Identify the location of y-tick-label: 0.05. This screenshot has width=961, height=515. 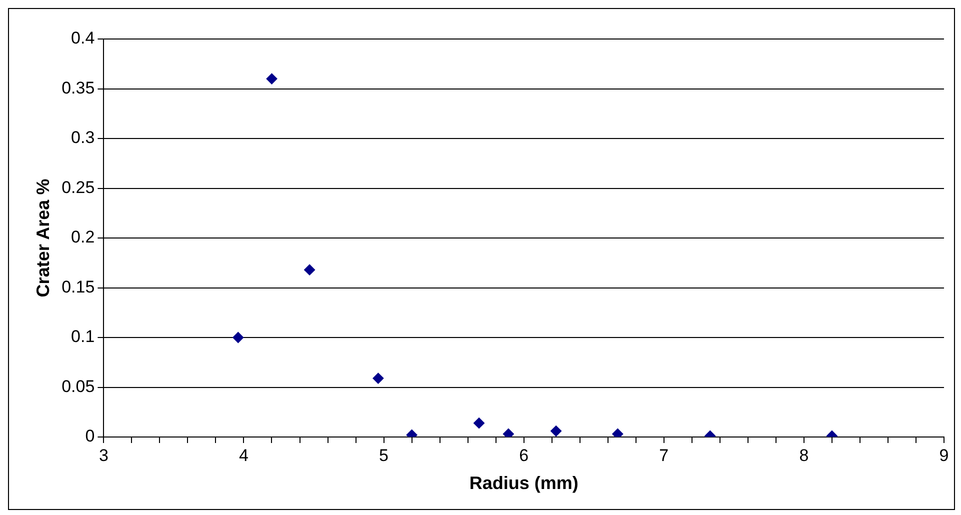
(78, 386).